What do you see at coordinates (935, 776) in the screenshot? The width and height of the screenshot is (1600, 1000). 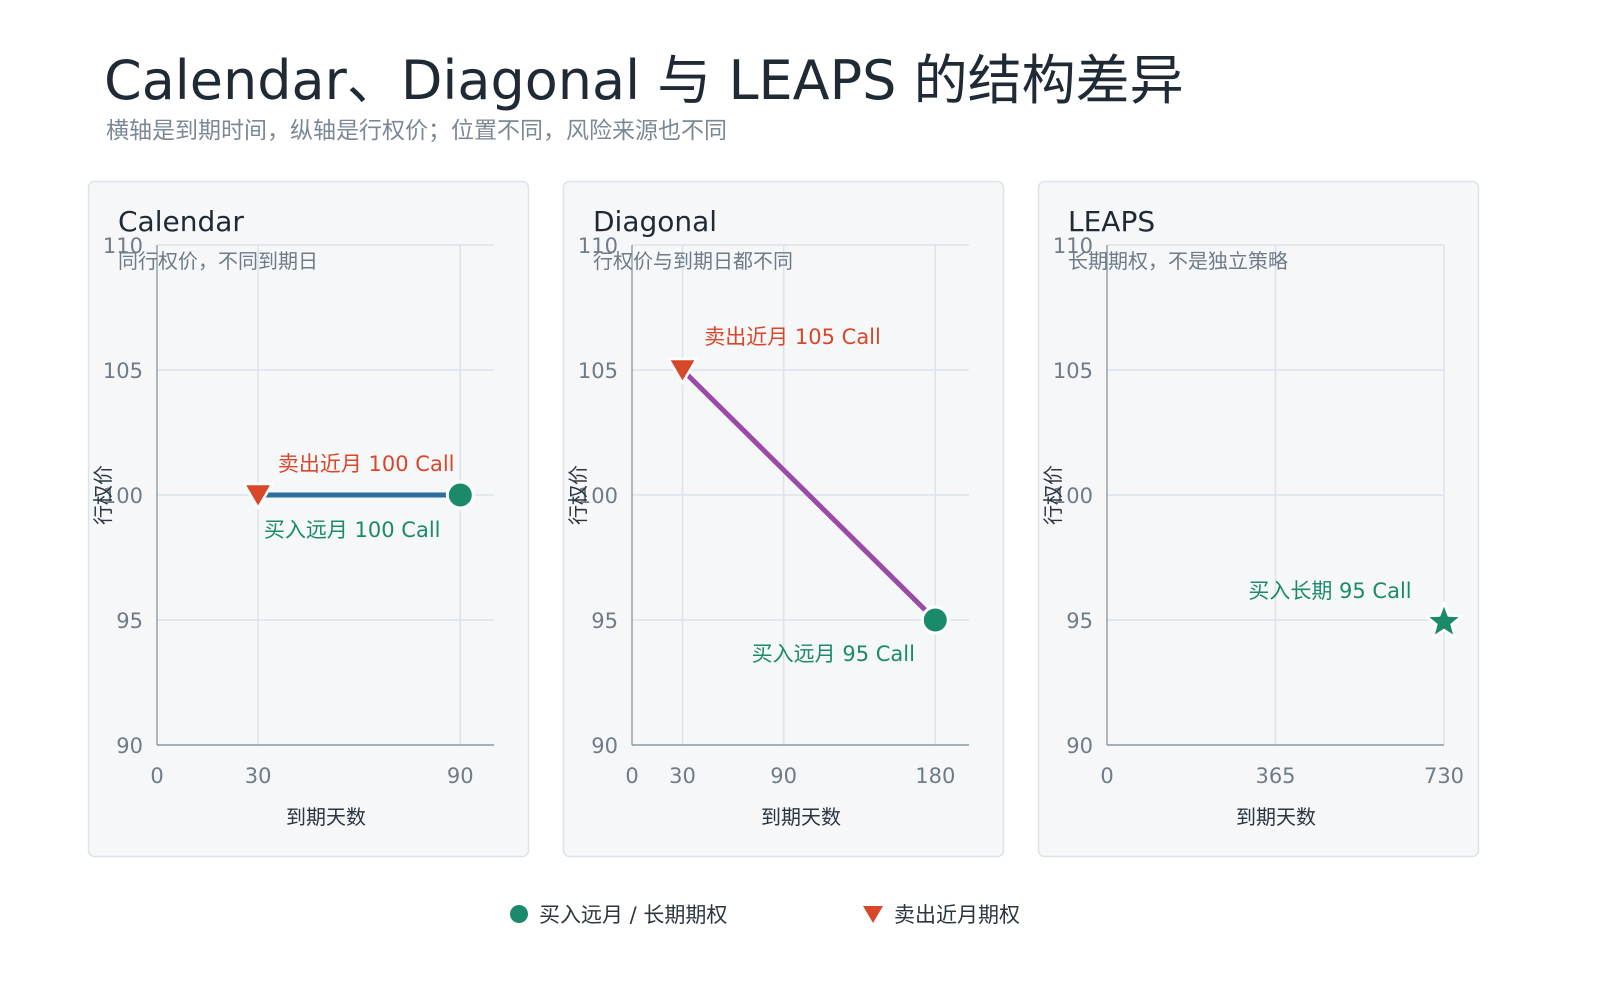 I see `x-tick-label: 180` at bounding box center [935, 776].